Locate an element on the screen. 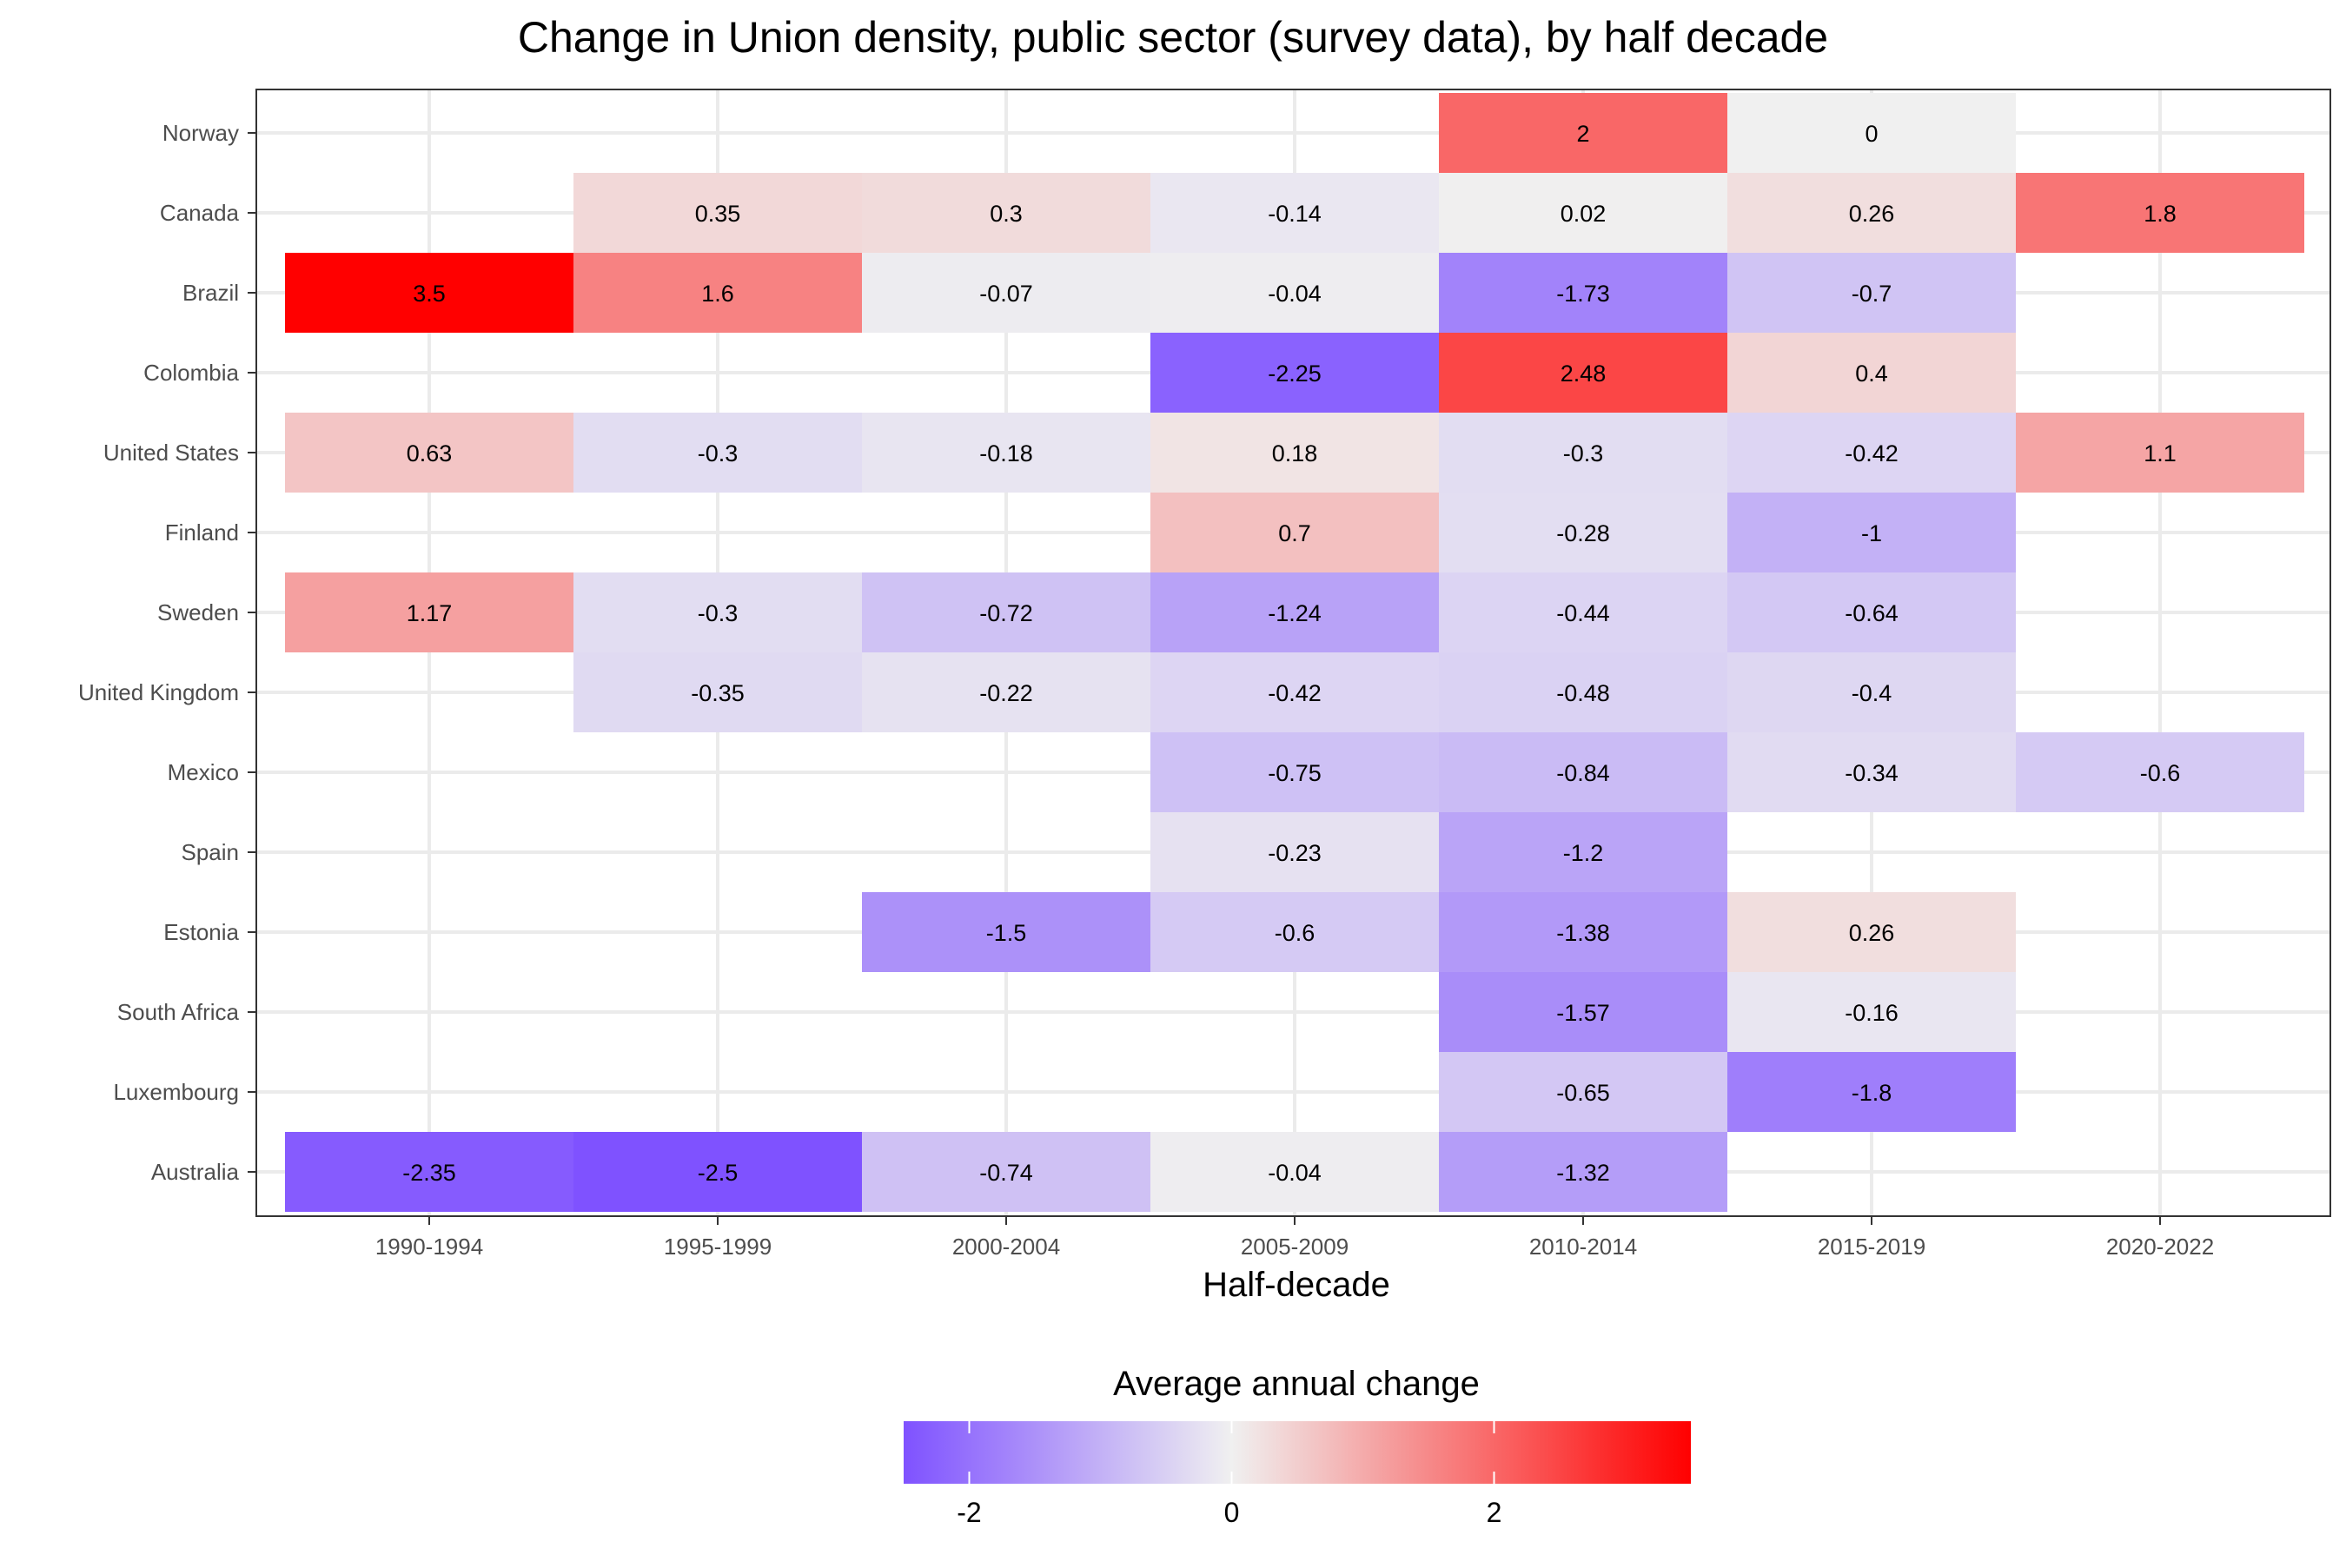 This screenshot has width=2346, height=1568. y-tick-label: Luxembourg is located at coordinates (176, 1092).